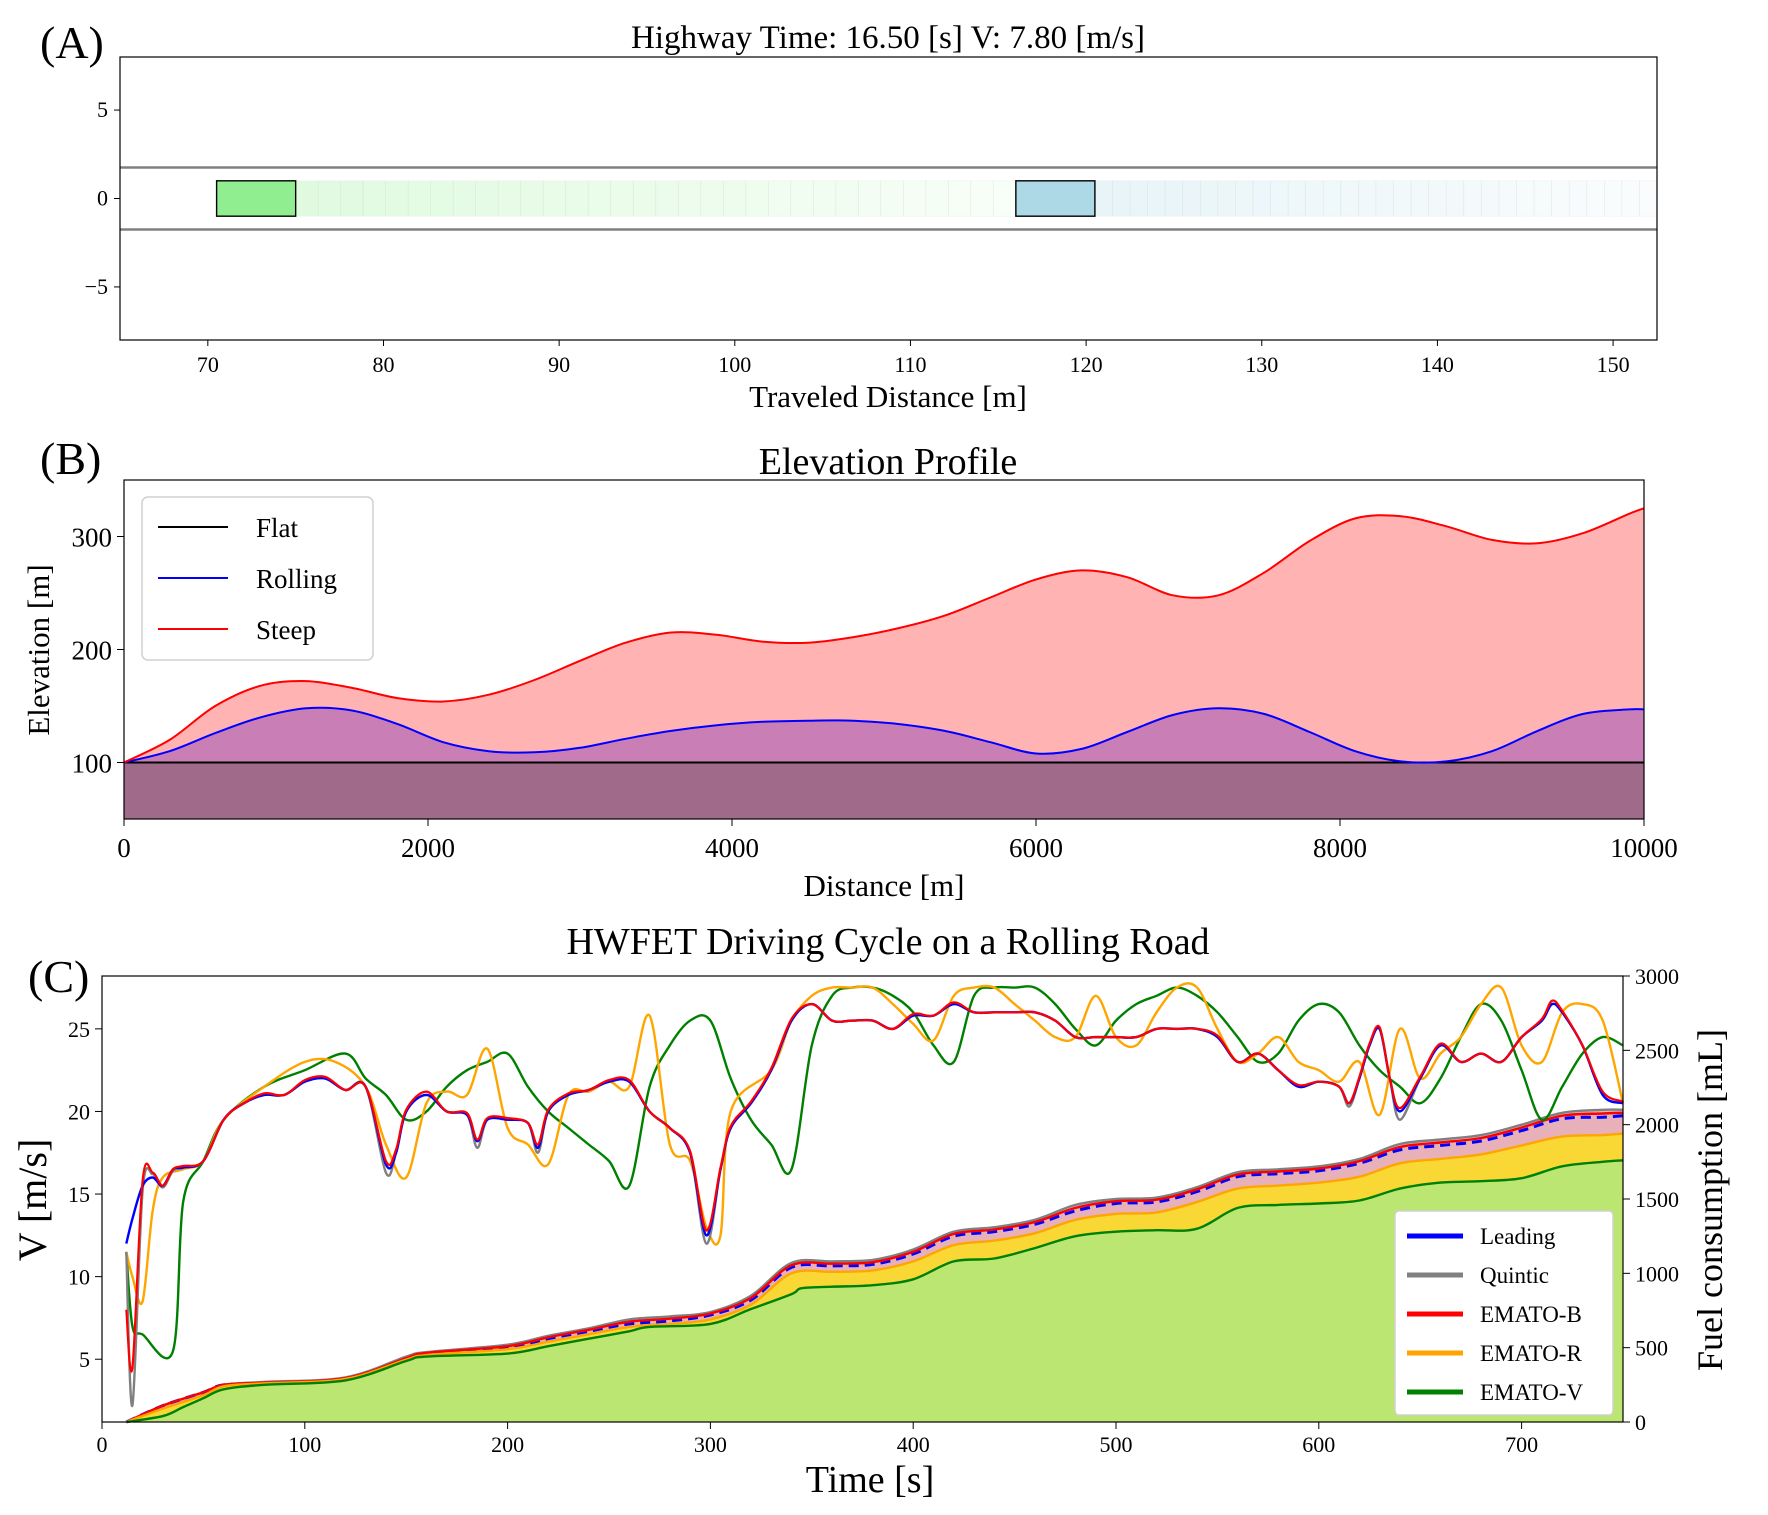  I want to click on elevation-lines, so click(884, 635).